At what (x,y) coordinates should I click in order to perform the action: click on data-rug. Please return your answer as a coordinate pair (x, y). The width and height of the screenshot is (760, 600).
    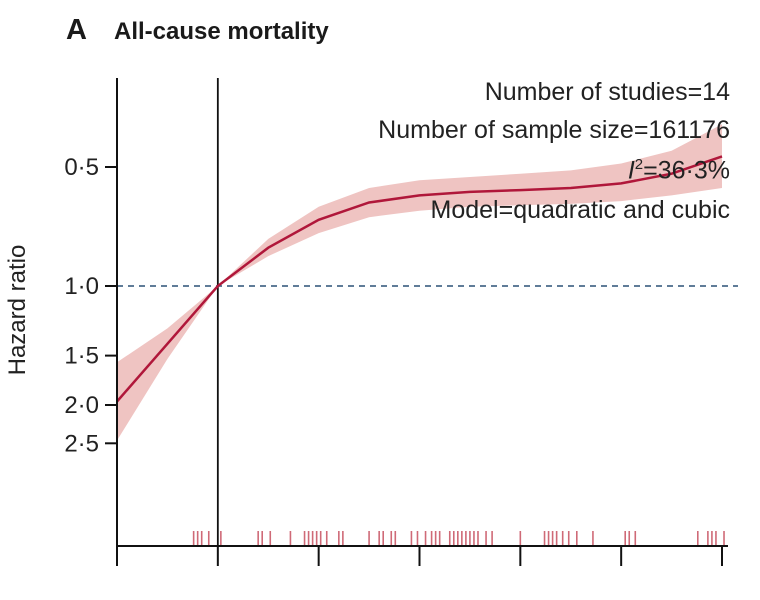
    Looking at the image, I should click on (458, 538).